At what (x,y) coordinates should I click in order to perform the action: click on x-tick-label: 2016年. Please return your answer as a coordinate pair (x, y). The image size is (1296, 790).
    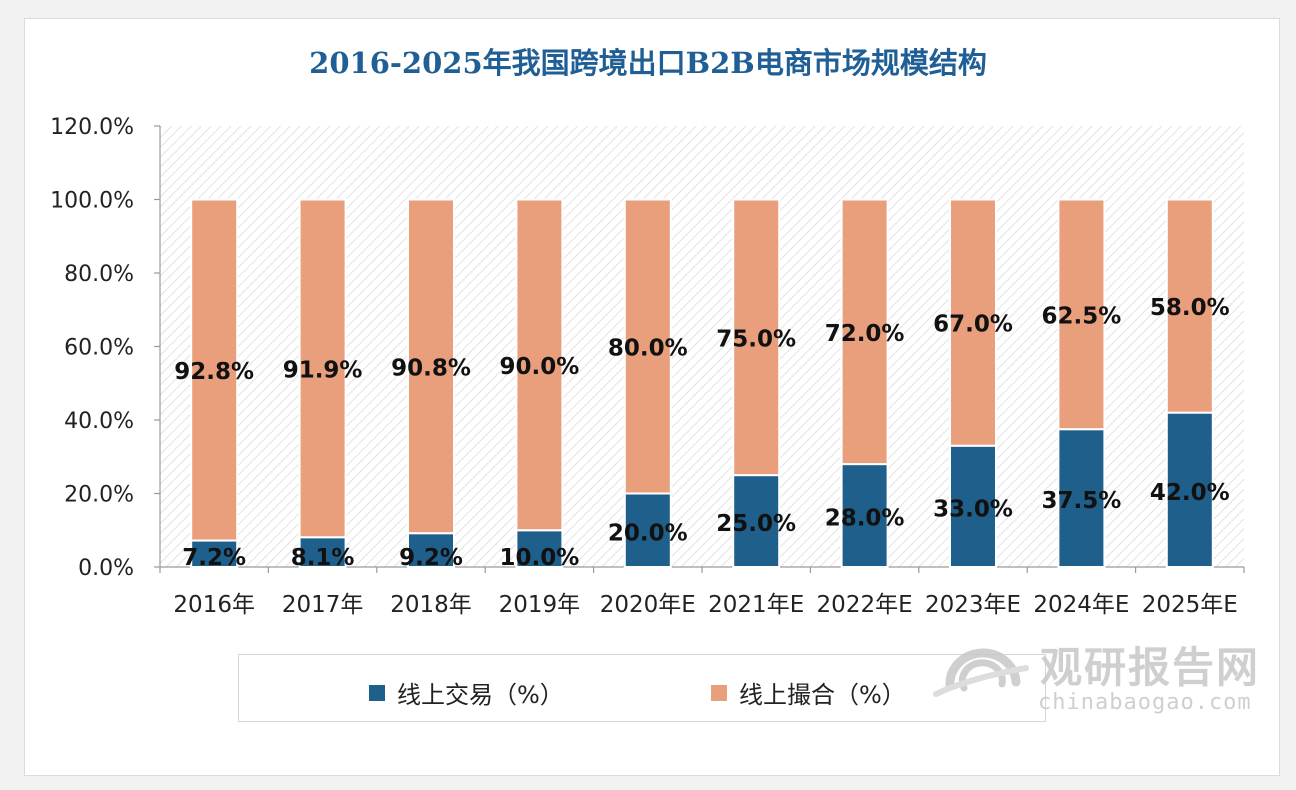
    Looking at the image, I should click on (214, 605).